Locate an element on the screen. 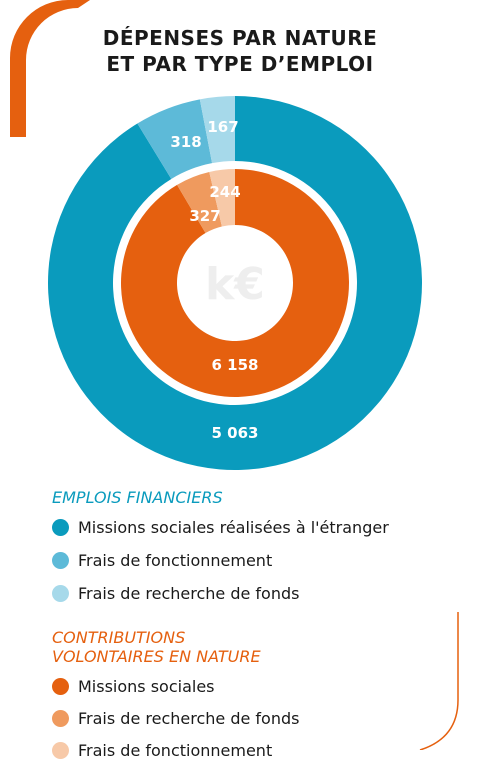  legend-item-cvn-fonctionnement: Frais de fonctionnement is located at coordinates (162, 750).